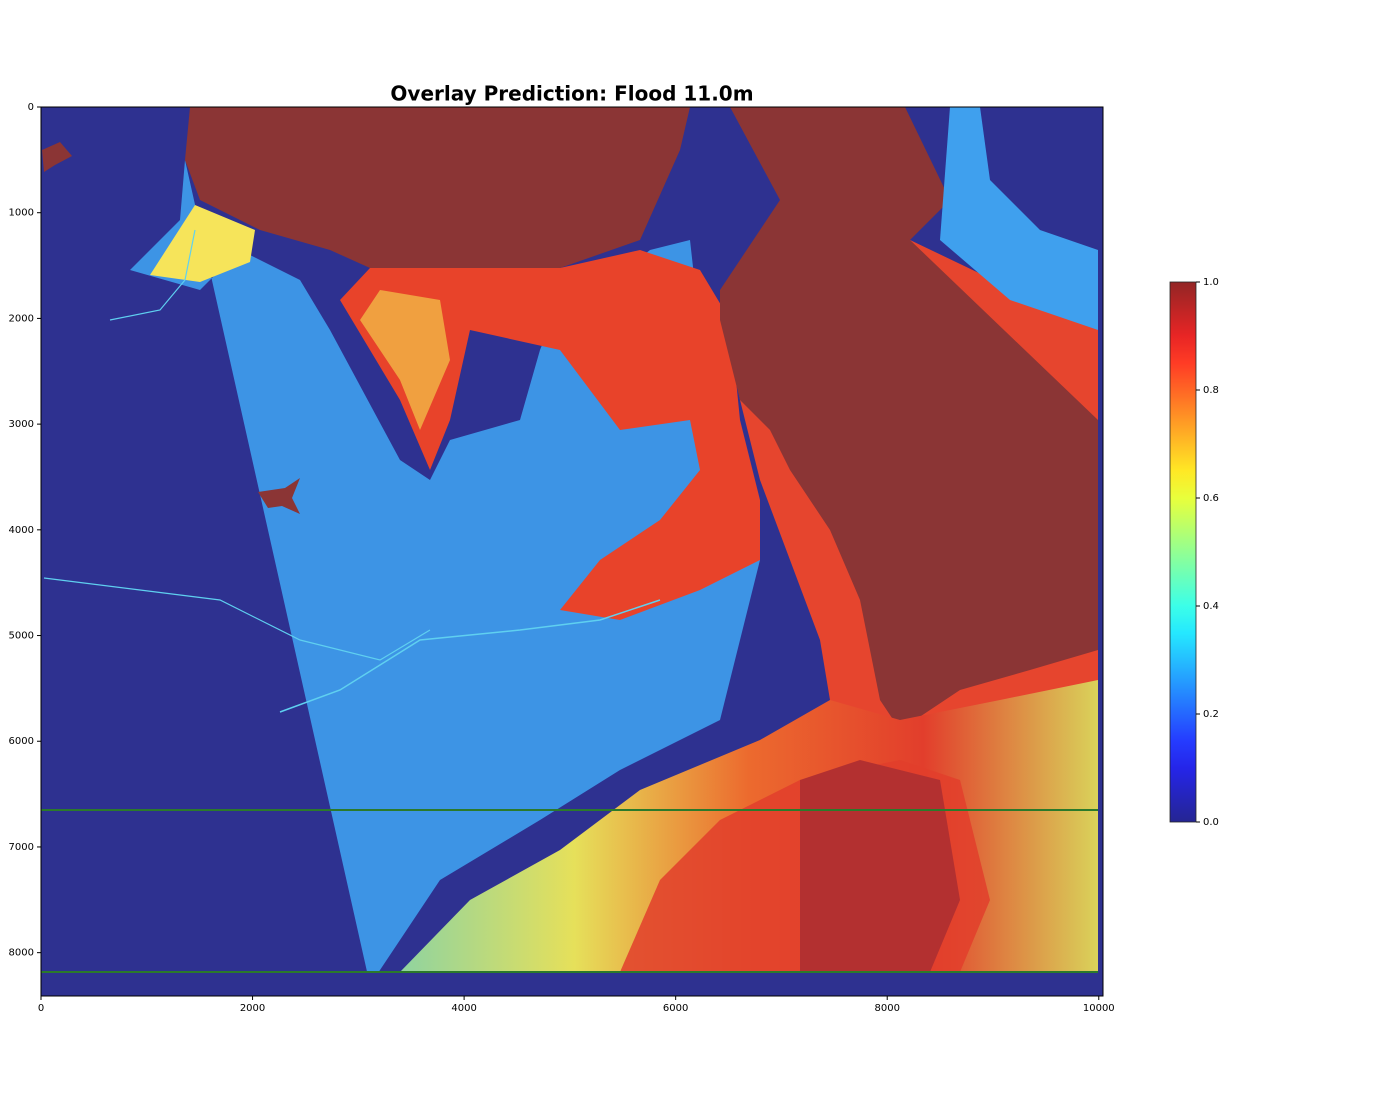  I want to click on y-tick-label: 6000, so click(21, 741).